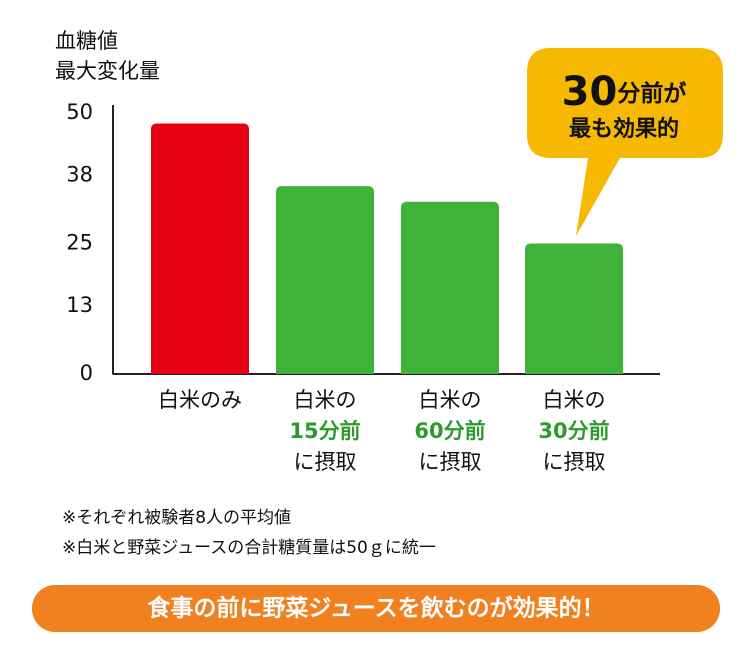  Describe the element at coordinates (86, 373) in the screenshot. I see `y-tick-label: 0` at that location.